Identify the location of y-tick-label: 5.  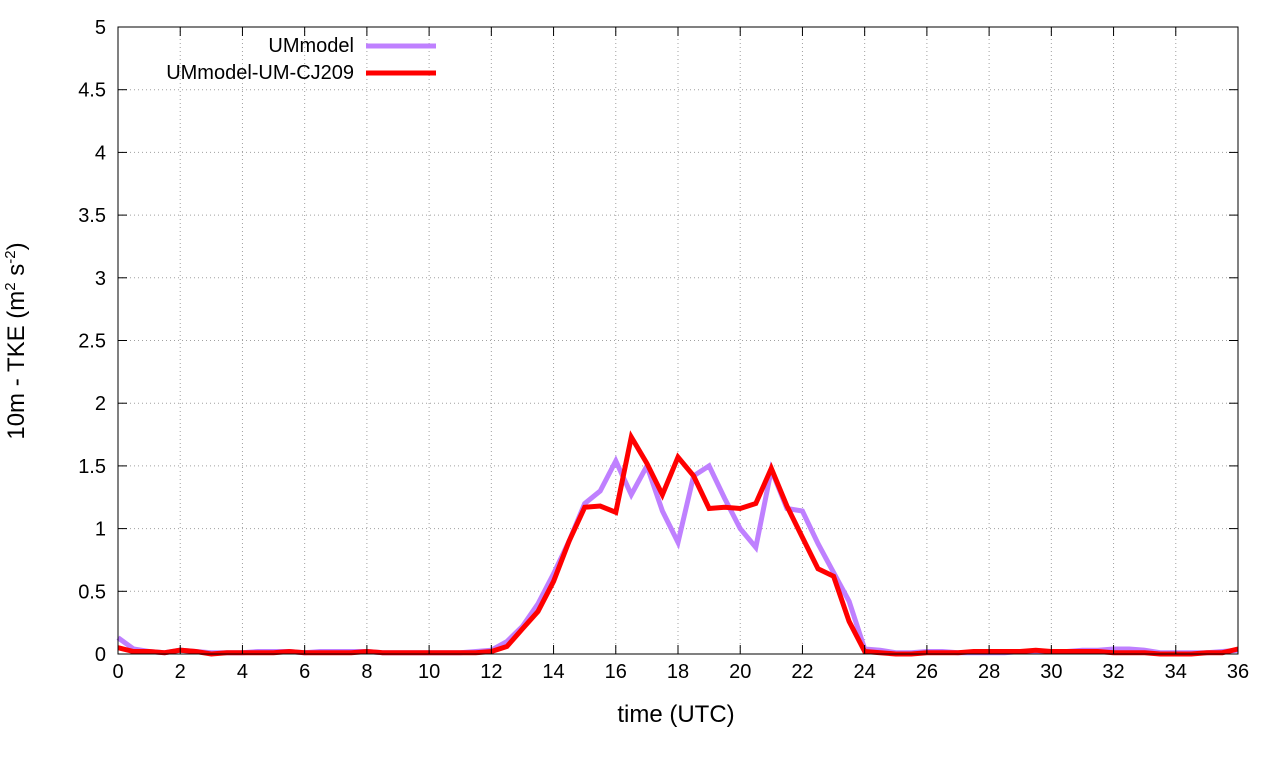
(100, 28).